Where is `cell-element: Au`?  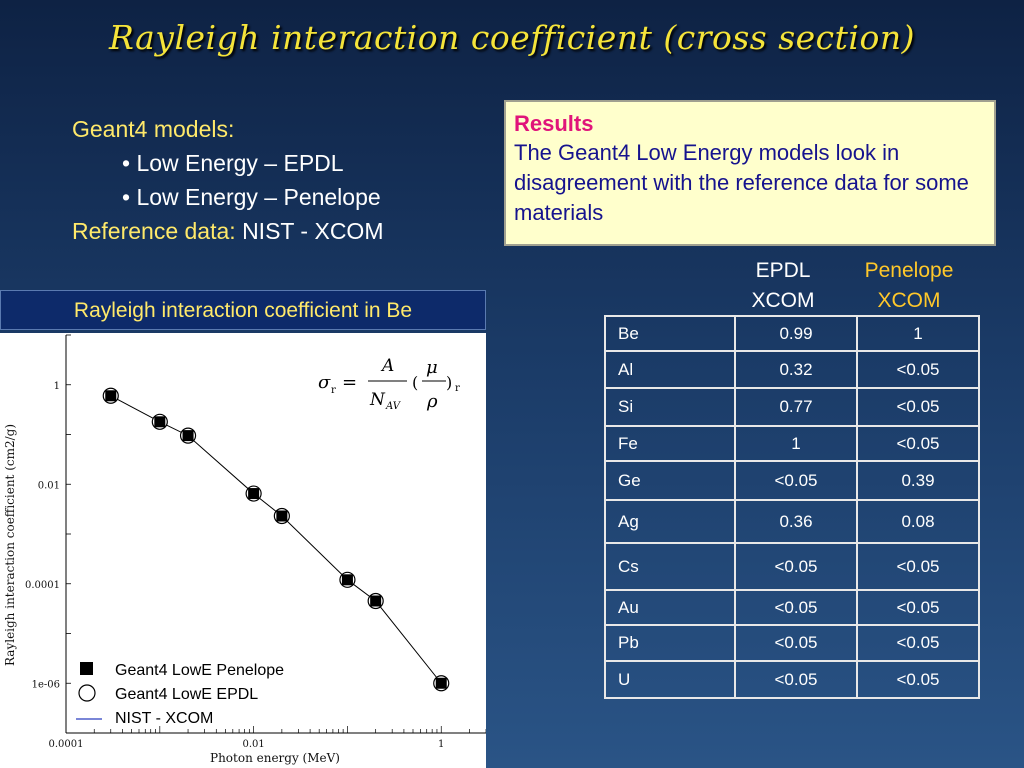
cell-element: Au is located at coordinates (670, 607).